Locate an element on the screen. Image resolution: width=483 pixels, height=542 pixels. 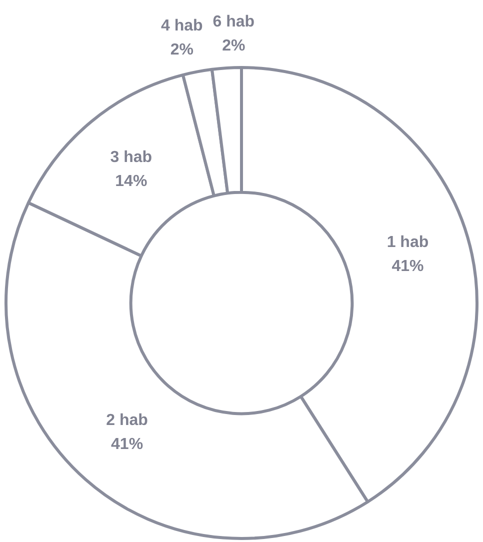
slice-label: 3 hab is located at coordinates (131, 157).